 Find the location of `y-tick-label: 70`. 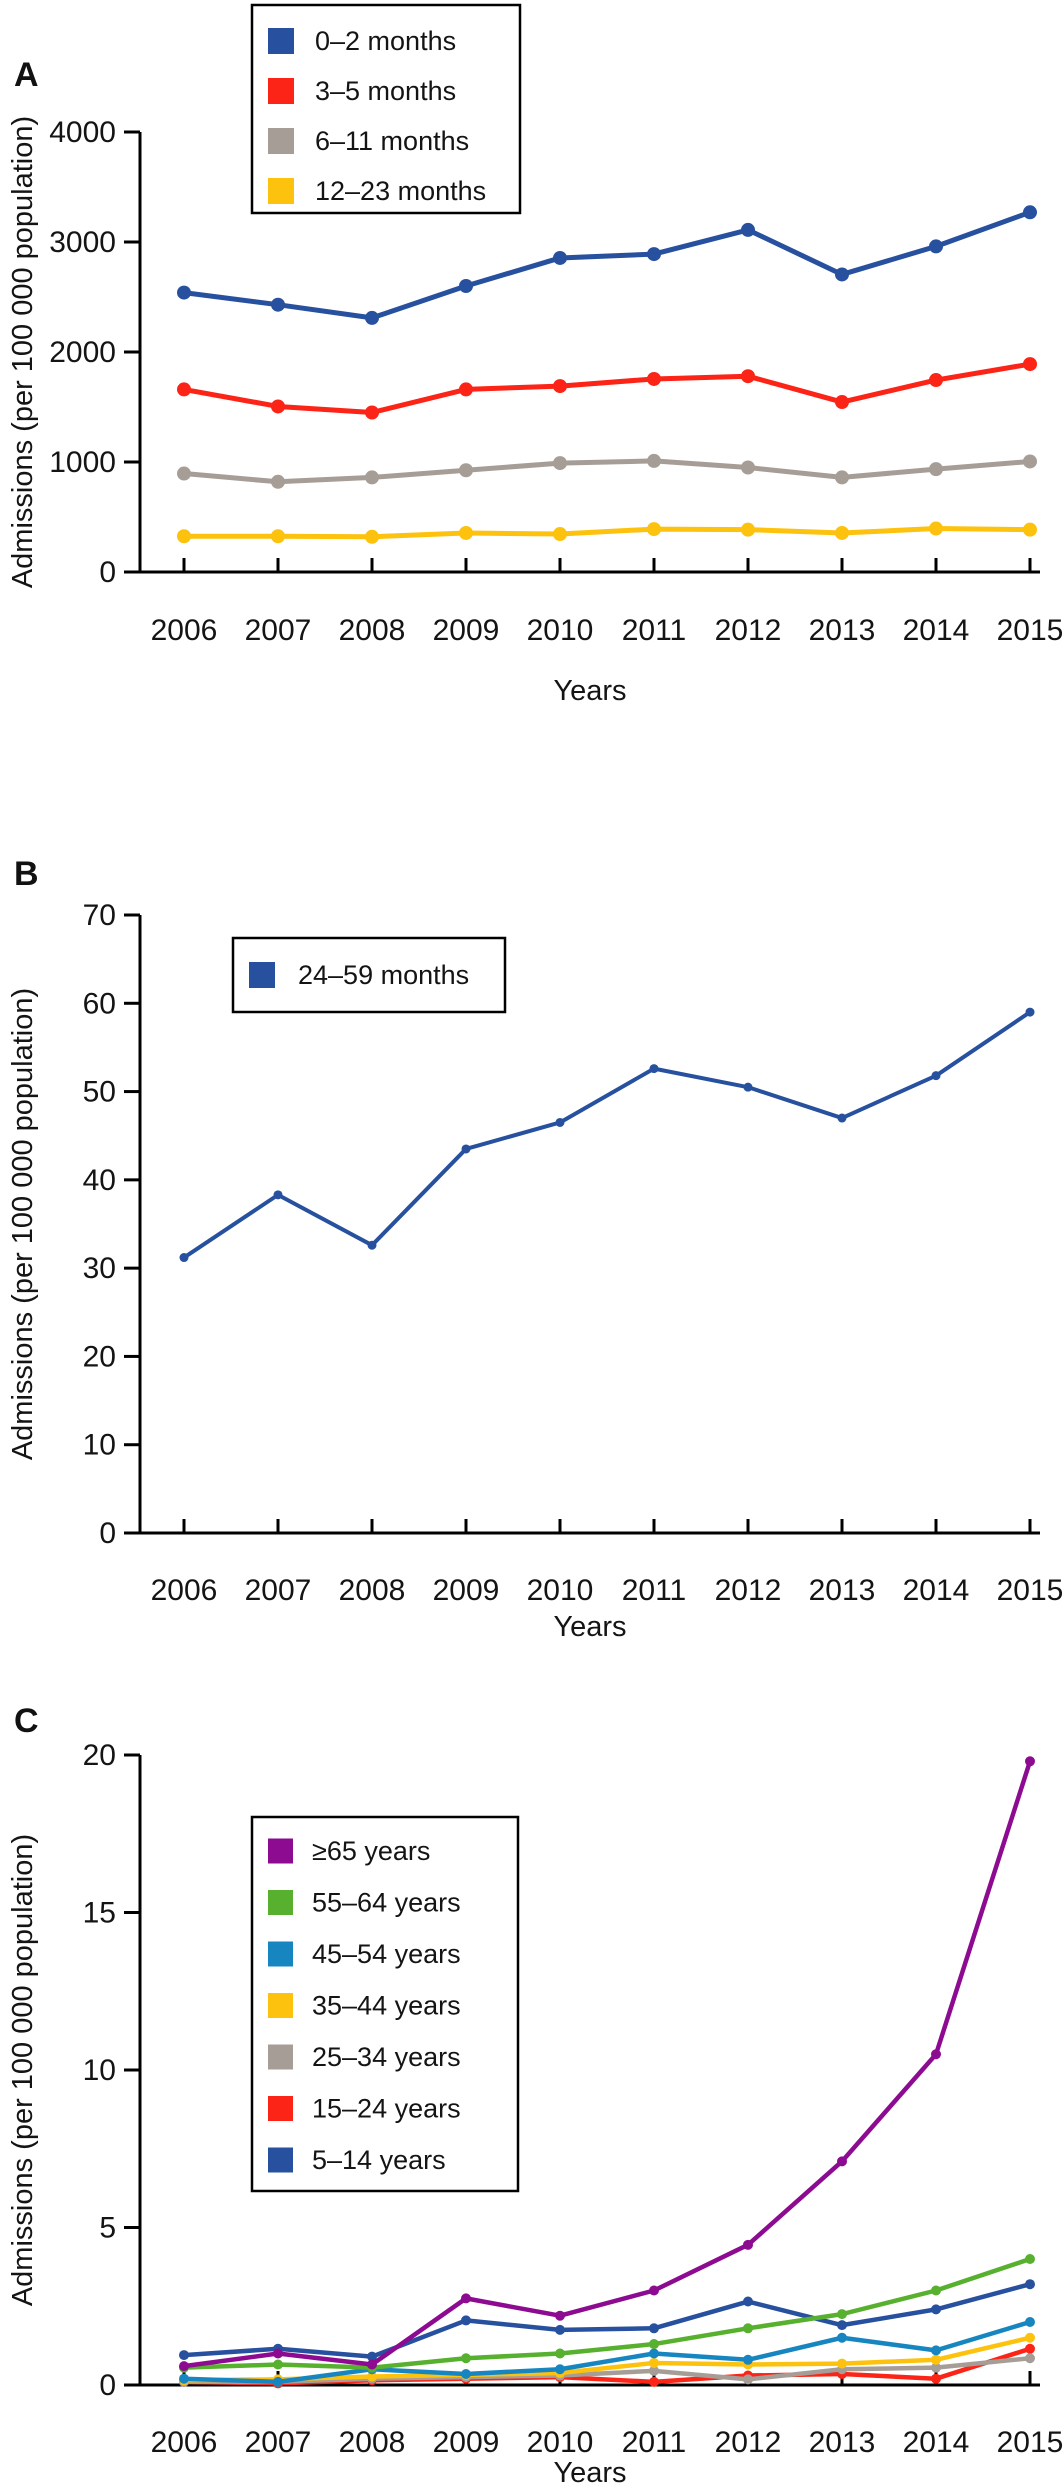

y-tick-label: 70 is located at coordinates (99, 915).